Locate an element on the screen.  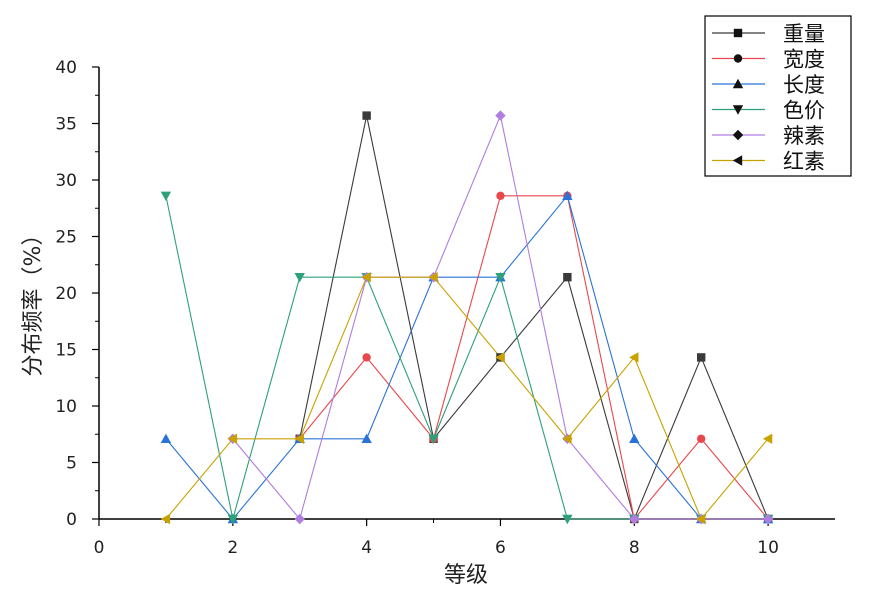
y-tick-label: 40 is located at coordinates (66, 68).